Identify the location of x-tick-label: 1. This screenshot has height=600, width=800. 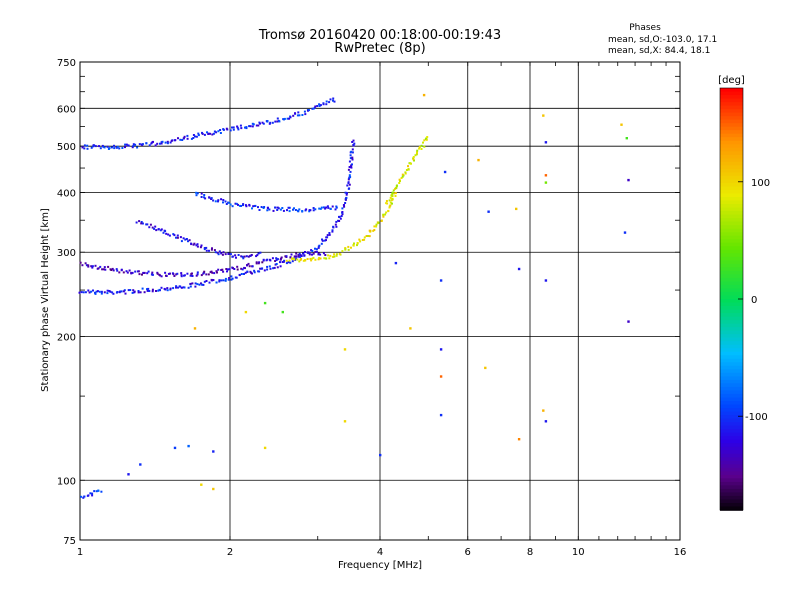
(80, 552).